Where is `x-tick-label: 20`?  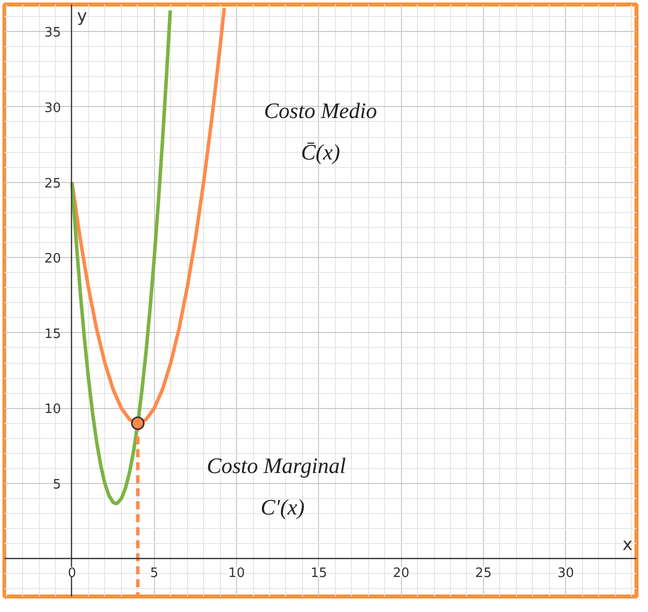 x-tick-label: 20 is located at coordinates (401, 573).